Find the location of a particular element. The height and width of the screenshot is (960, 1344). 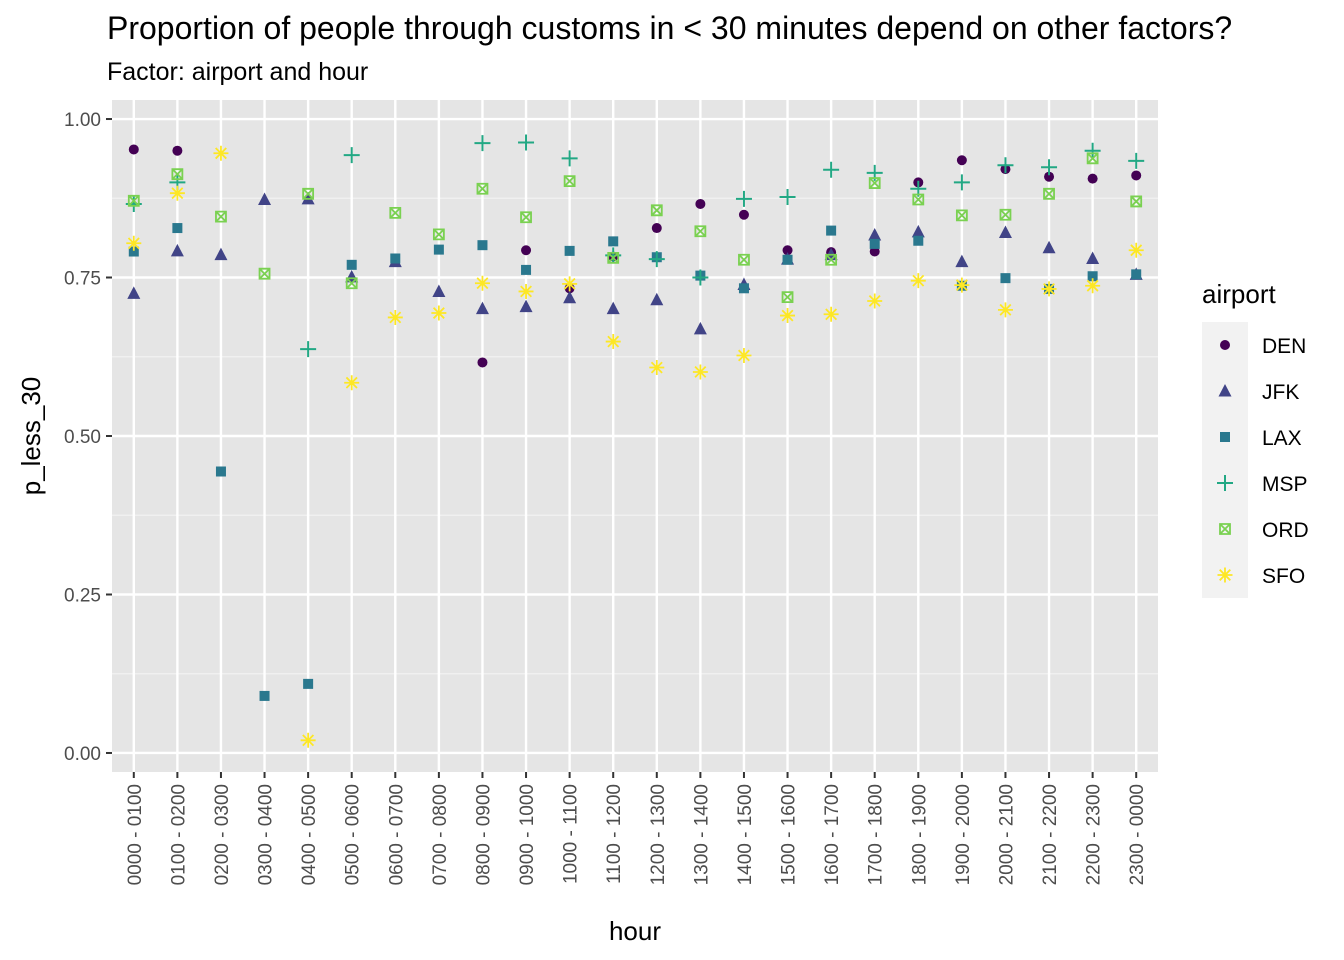

y-axis-title: p_less_30 is located at coordinates (31, 436).